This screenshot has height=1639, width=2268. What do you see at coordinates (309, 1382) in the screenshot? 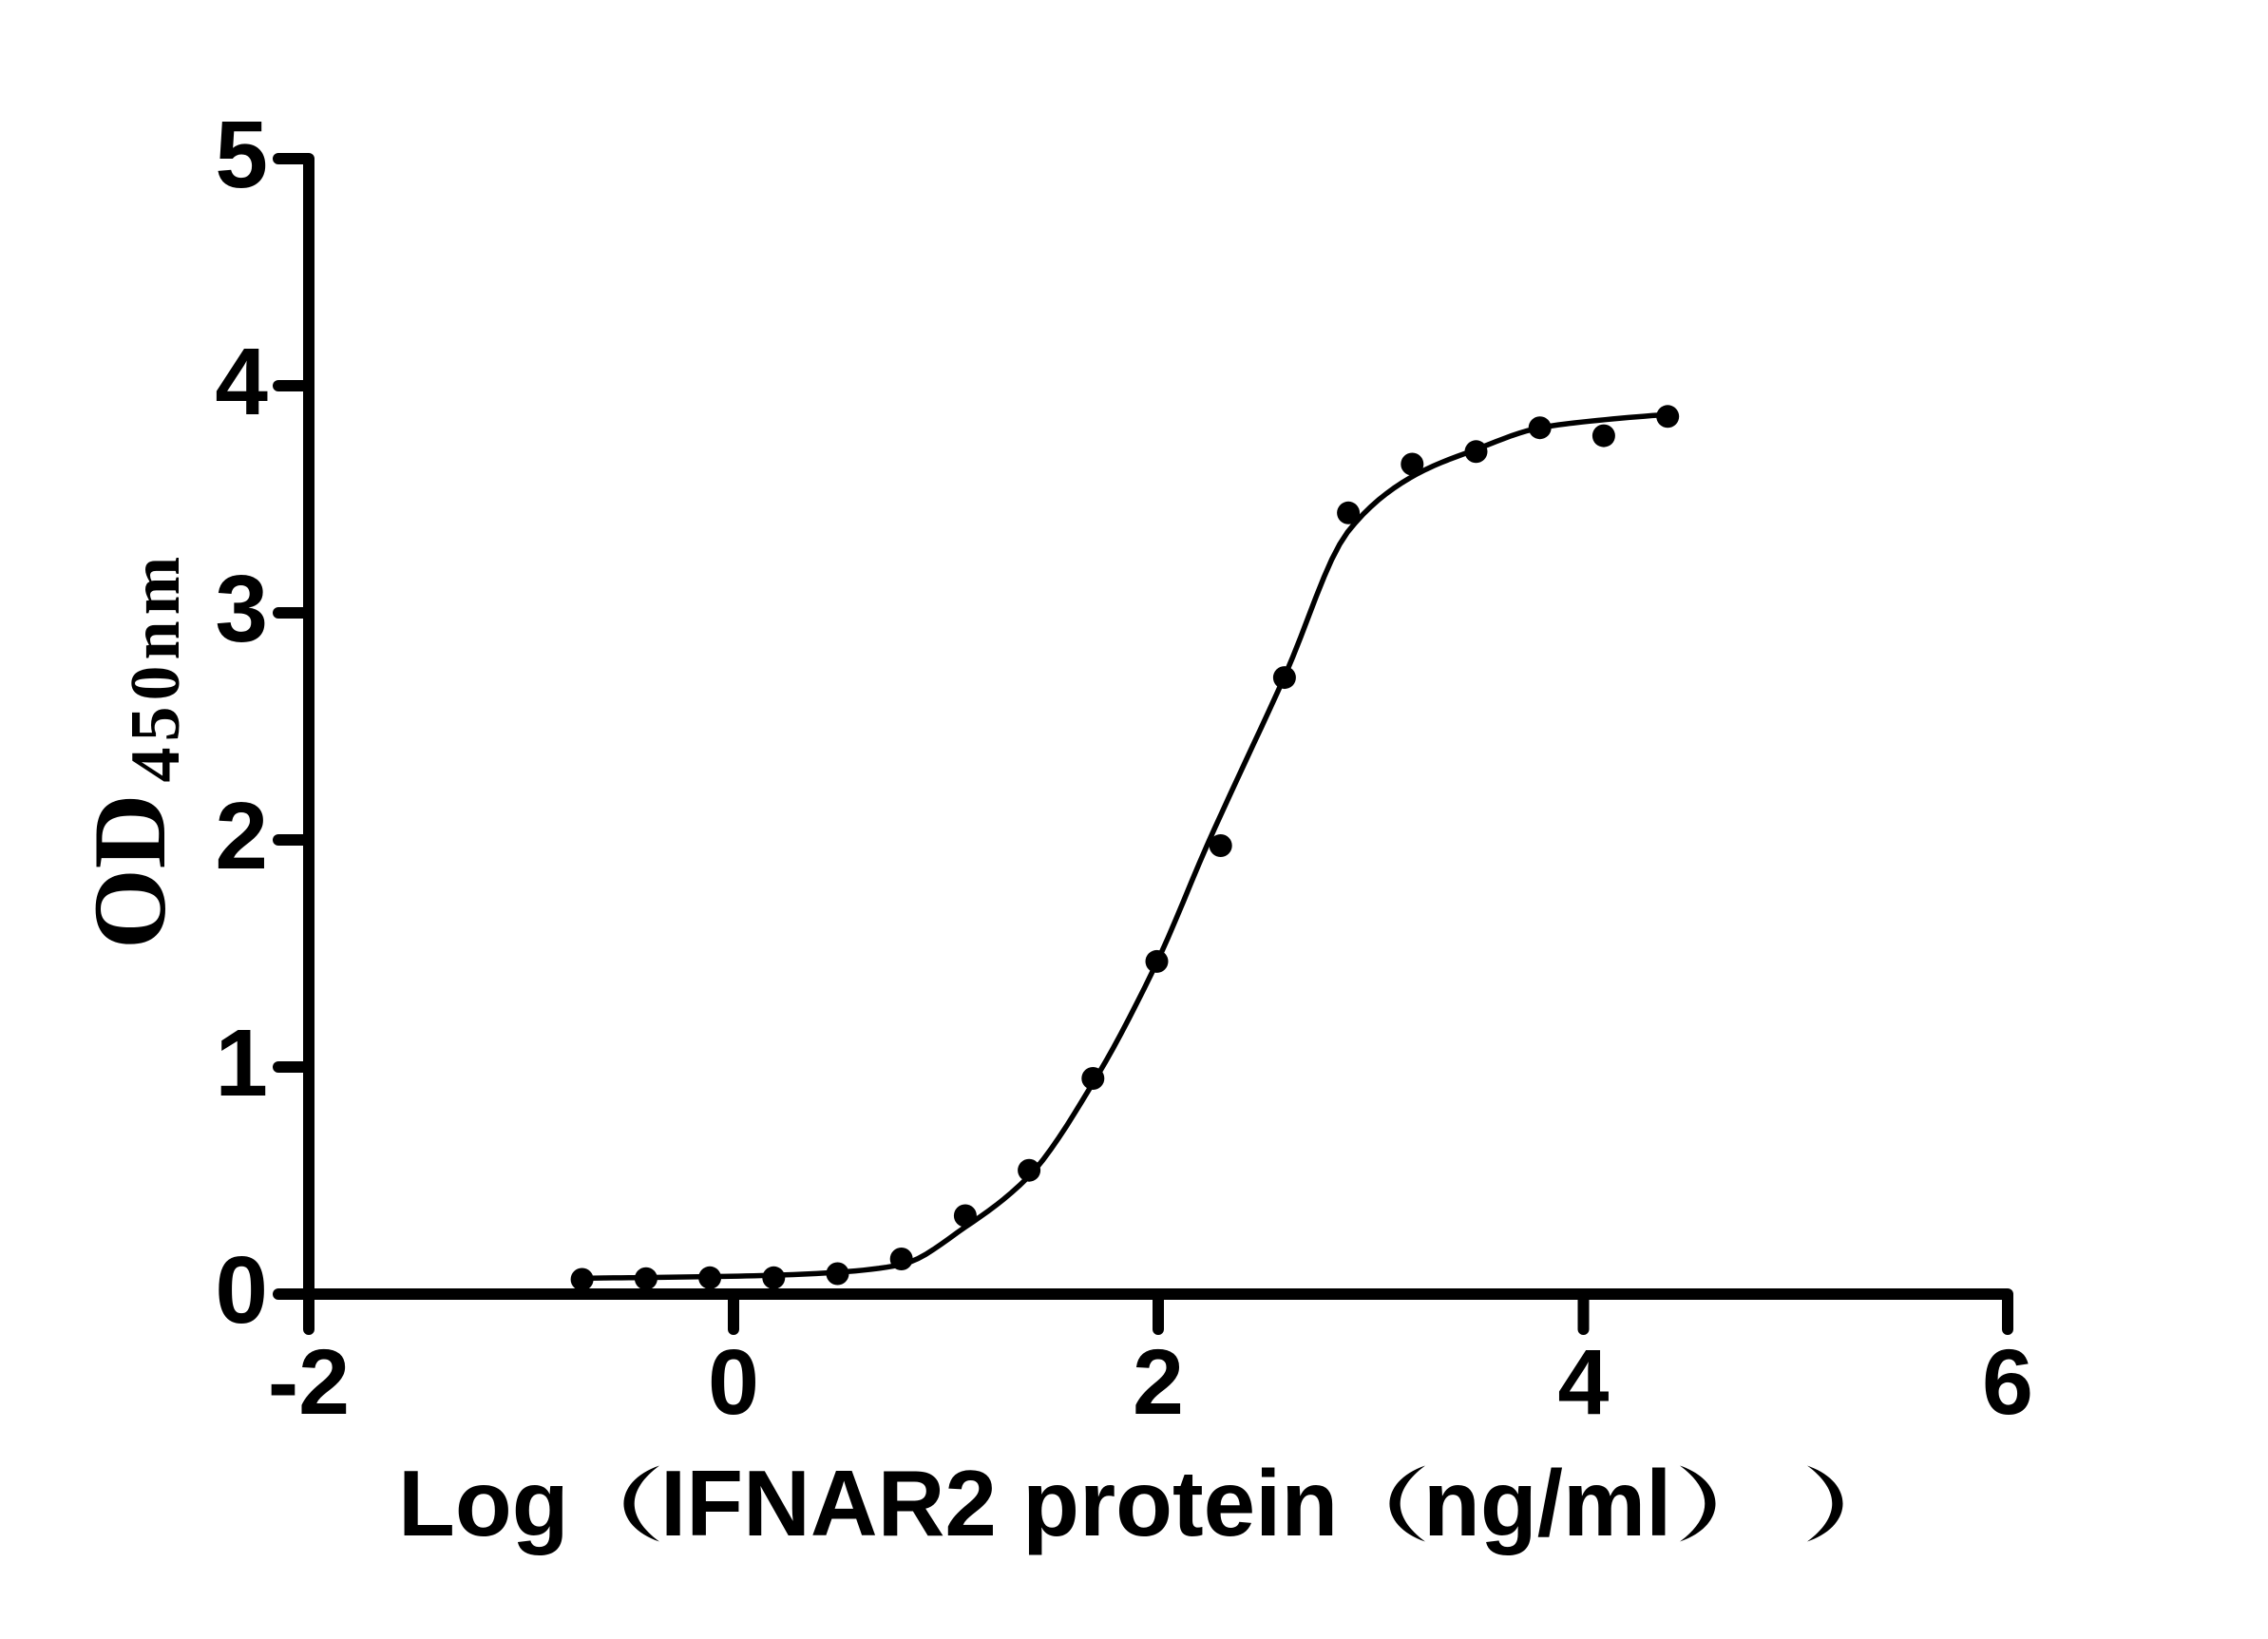
I see `svg-text: -2` at bounding box center [309, 1382].